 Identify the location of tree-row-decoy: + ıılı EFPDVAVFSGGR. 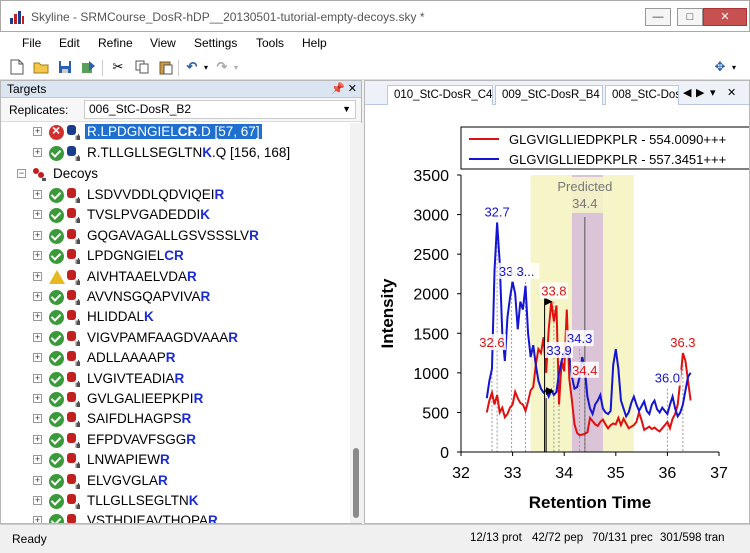
(175, 441).